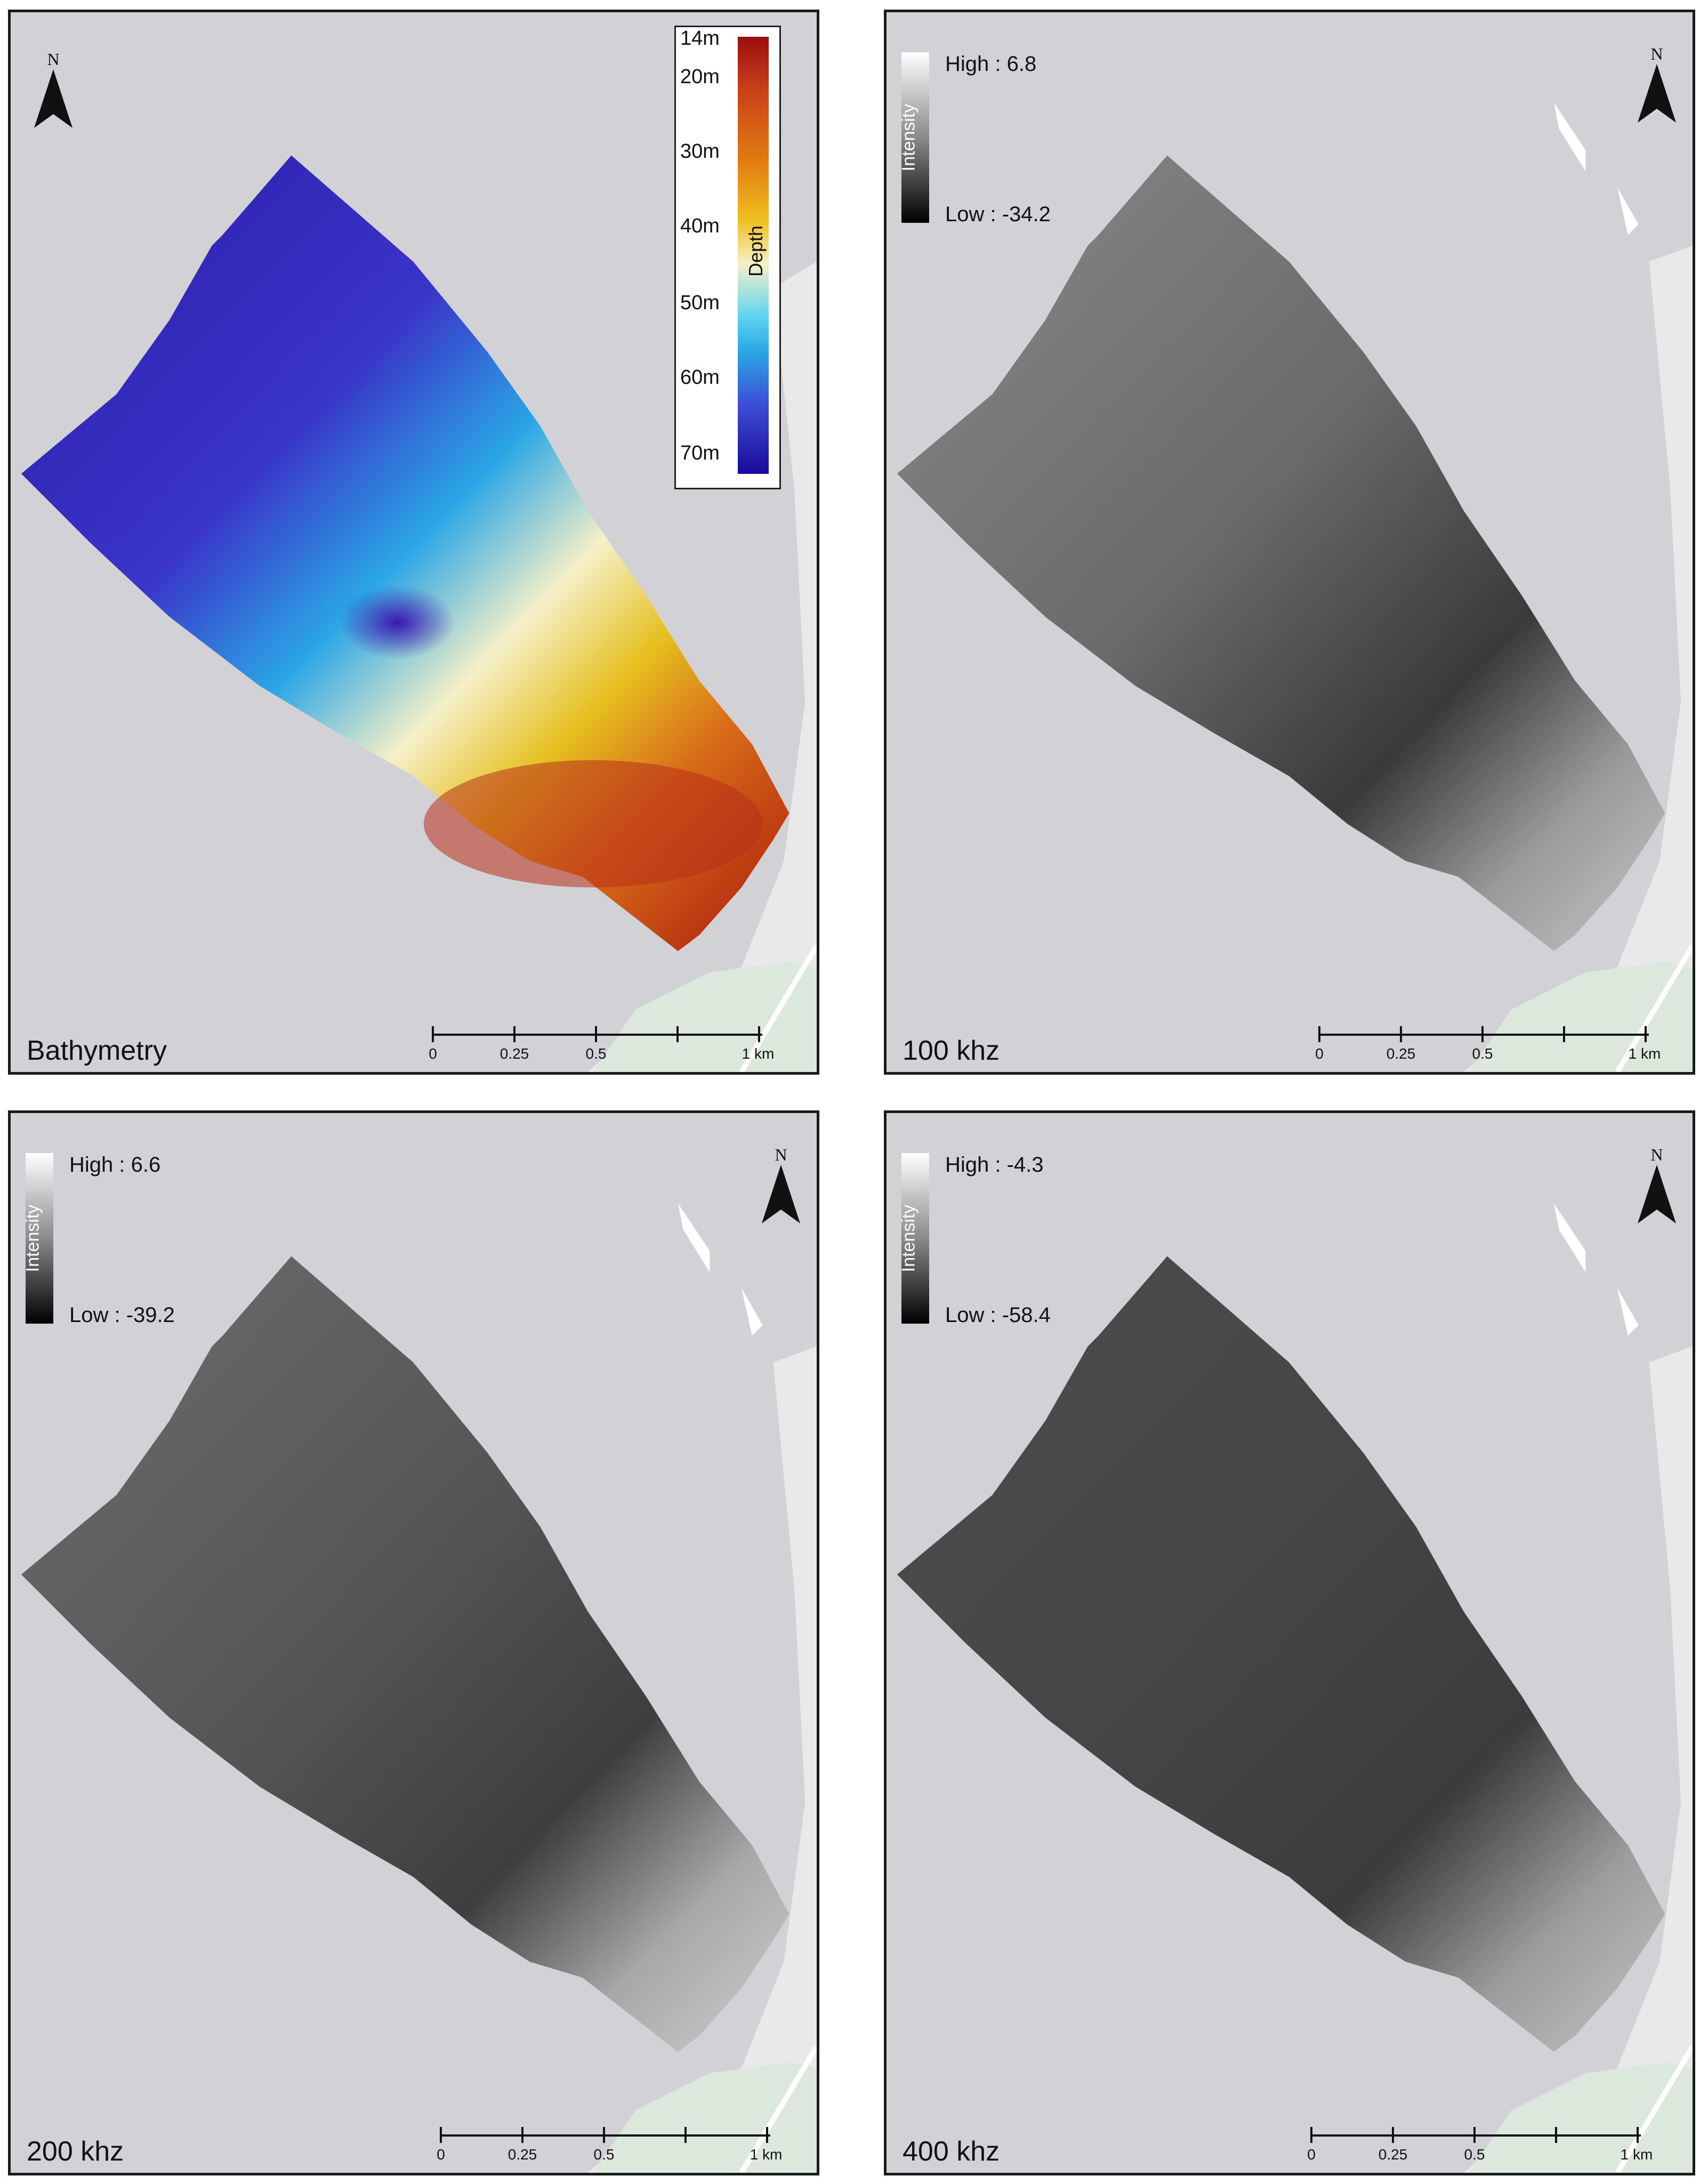  Describe the element at coordinates (700, 377) in the screenshot. I see `depth-tick-label: 60m` at that location.